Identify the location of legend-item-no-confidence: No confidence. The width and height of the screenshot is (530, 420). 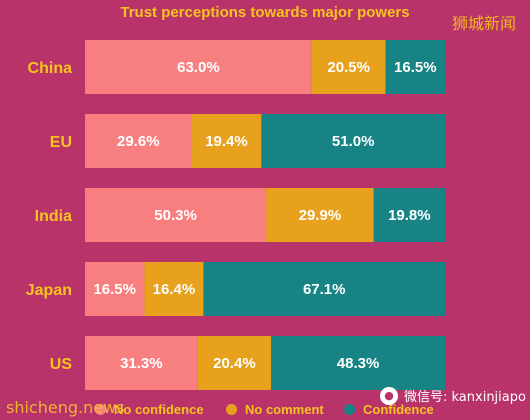
(149, 409).